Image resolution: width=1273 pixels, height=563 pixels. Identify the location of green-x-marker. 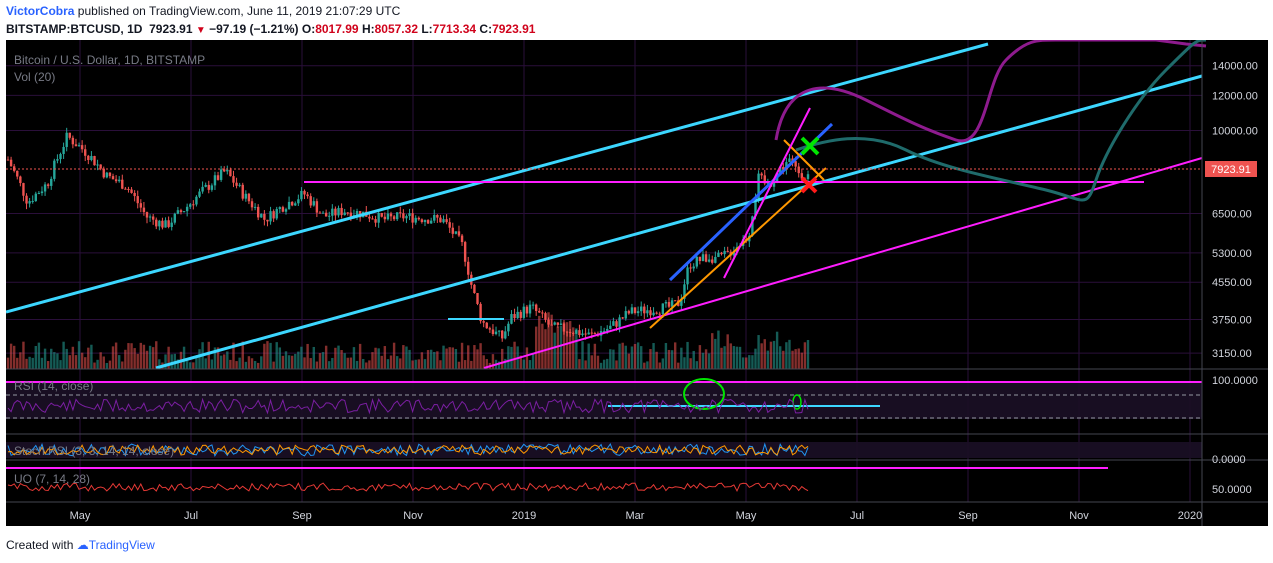
(810, 146).